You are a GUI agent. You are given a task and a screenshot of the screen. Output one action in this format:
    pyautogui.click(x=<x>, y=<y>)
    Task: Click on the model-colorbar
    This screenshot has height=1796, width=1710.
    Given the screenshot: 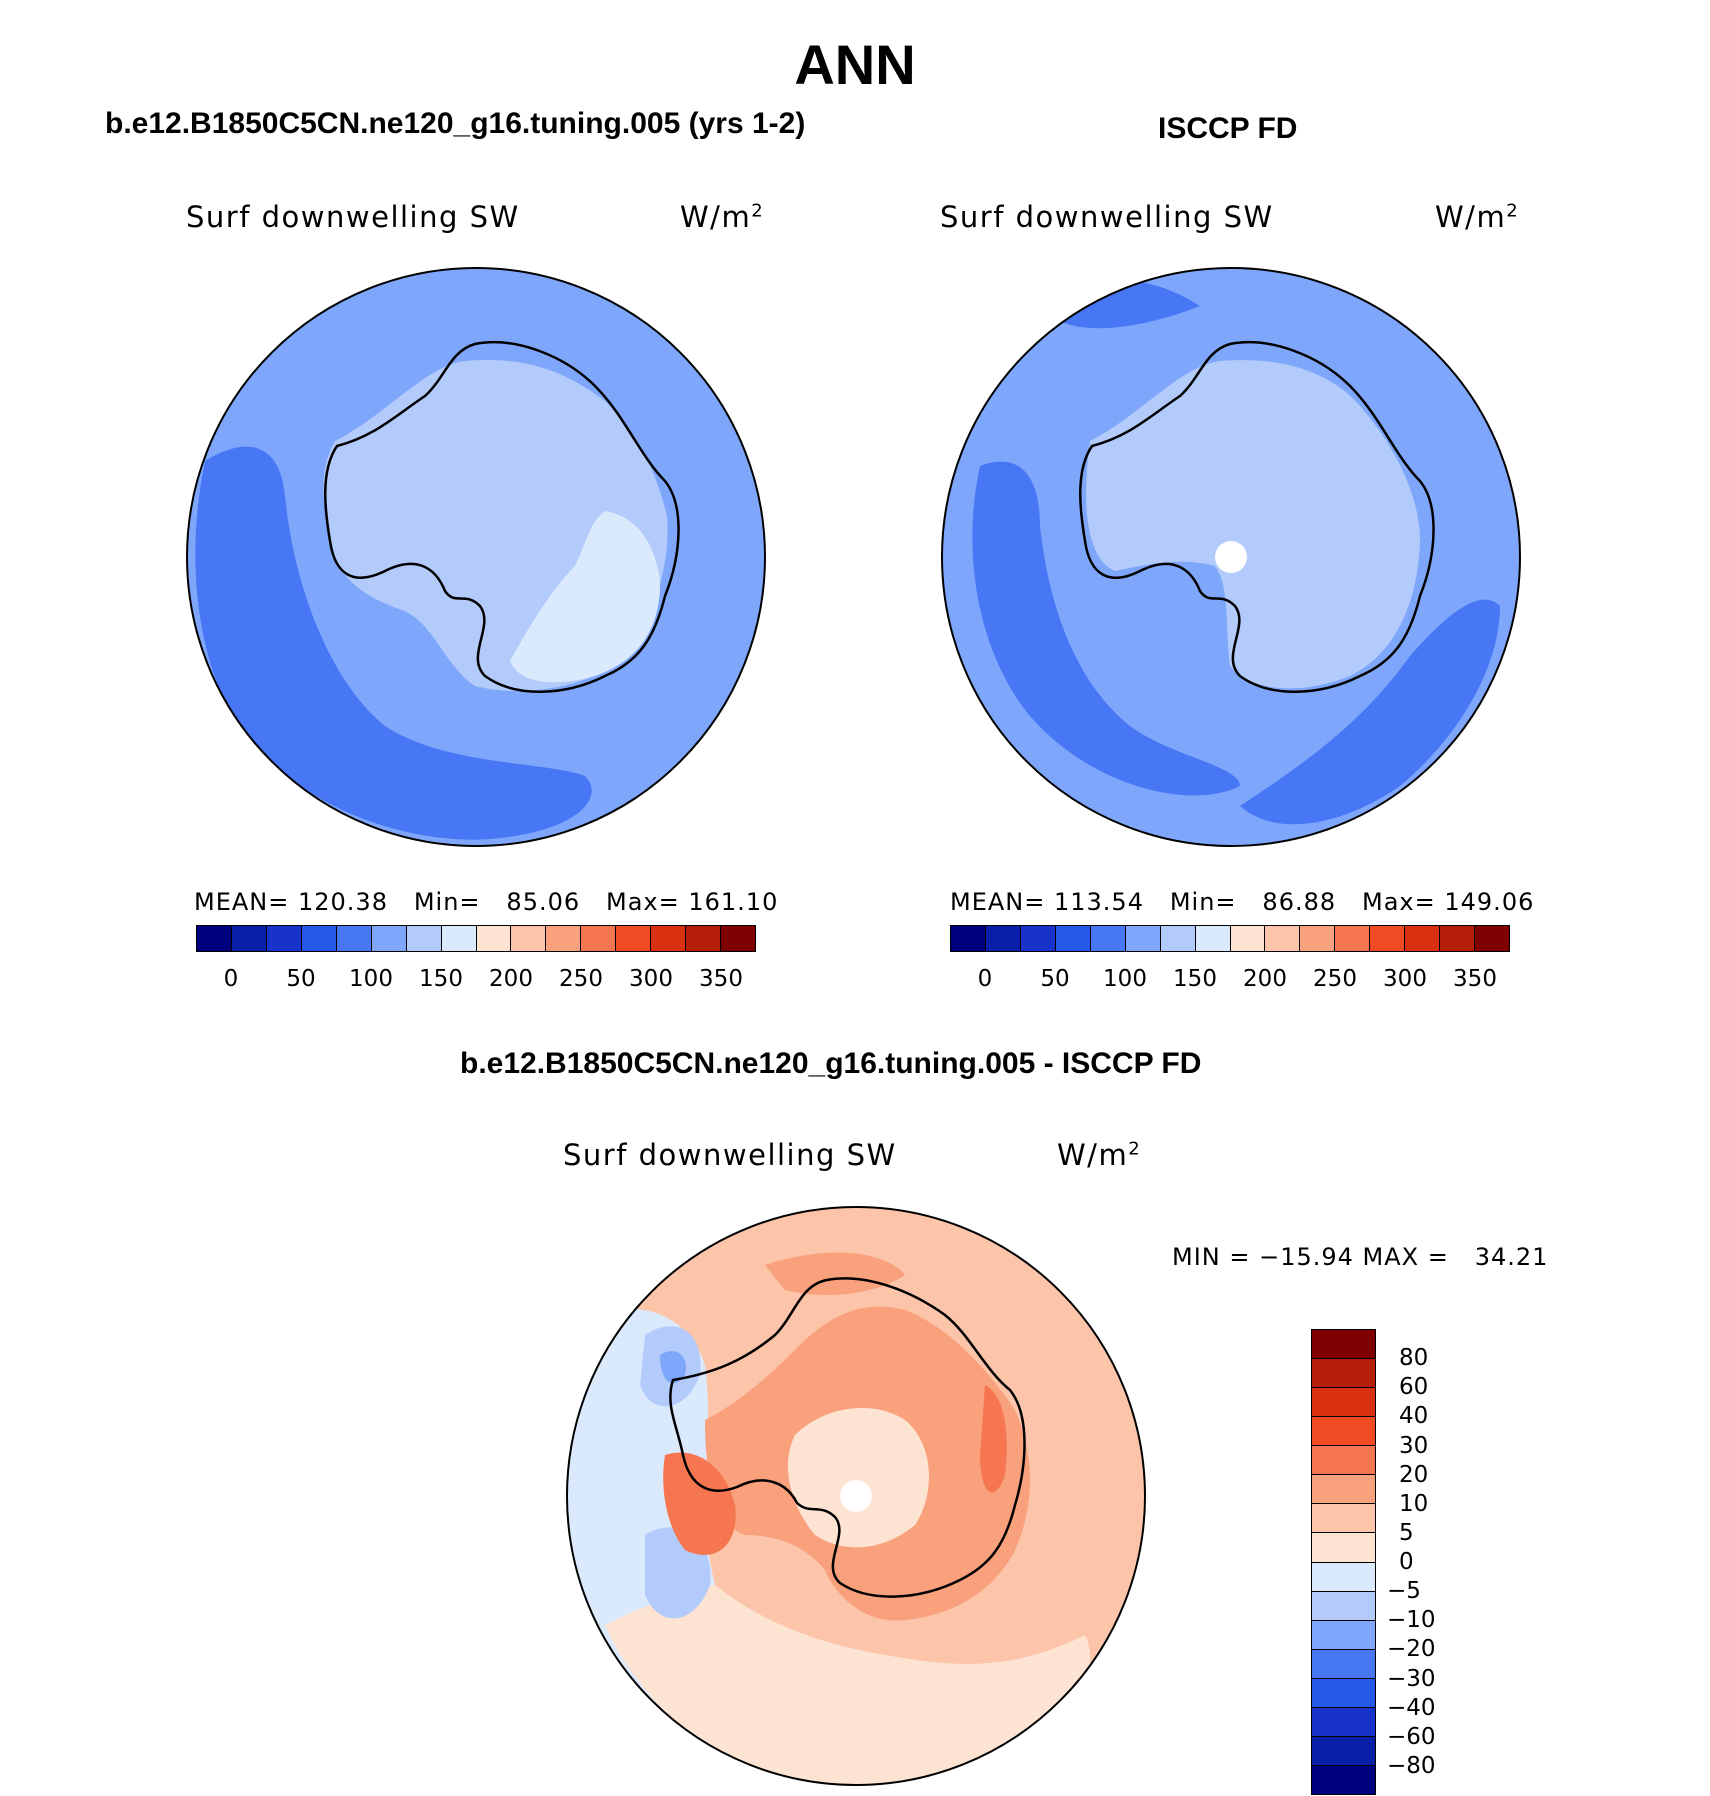 What is the action you would take?
    pyautogui.click(x=476, y=938)
    